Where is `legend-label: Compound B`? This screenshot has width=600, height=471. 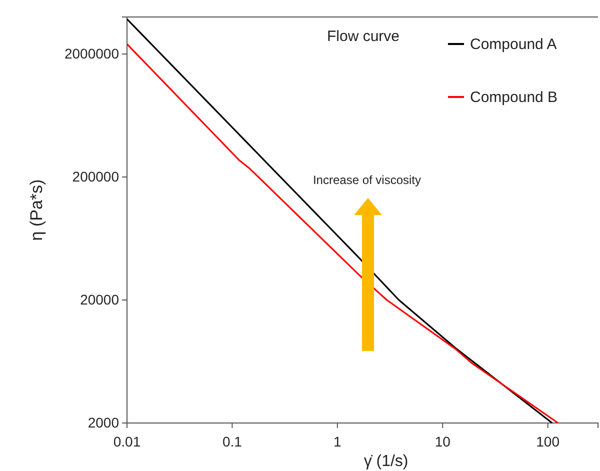
legend-label: Compound B is located at coordinates (514, 97).